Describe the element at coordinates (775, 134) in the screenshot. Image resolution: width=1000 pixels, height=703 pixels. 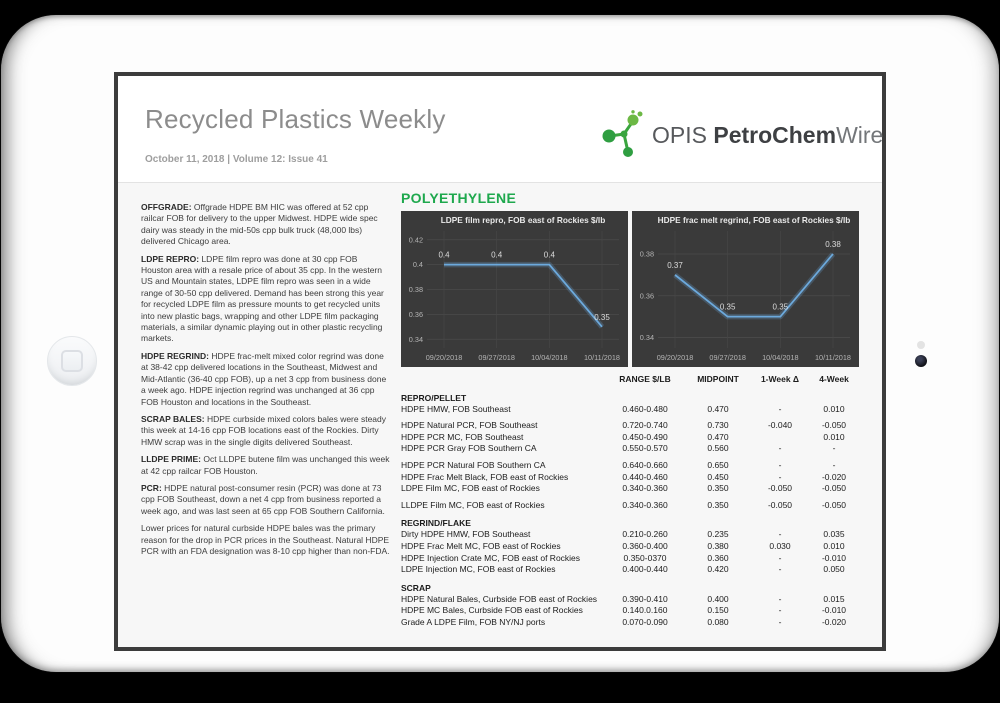
I see `brand-bold: PetroChem` at that location.